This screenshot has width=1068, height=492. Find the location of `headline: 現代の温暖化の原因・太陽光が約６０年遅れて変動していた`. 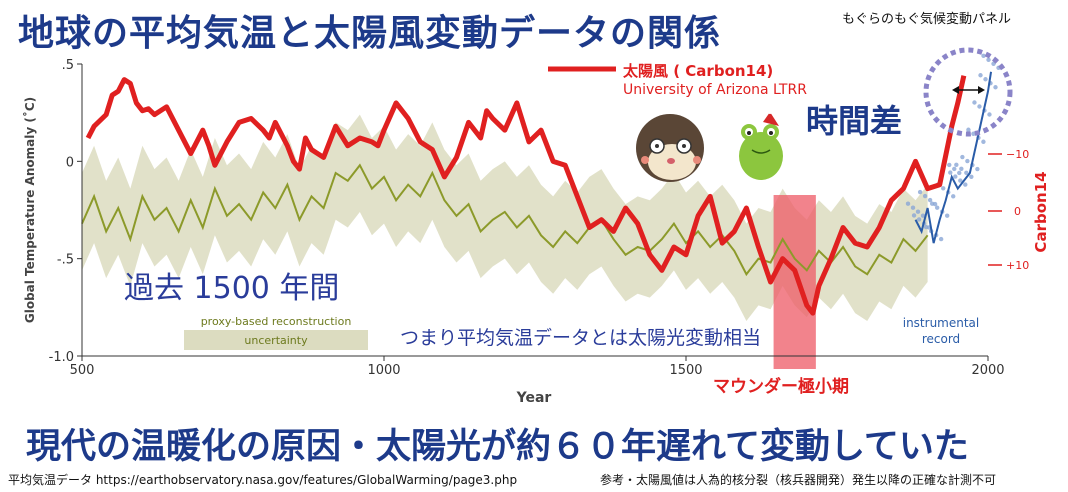

headline: 現代の温暖化の原因・太陽光が約６０年遅れて変動していた is located at coordinates (497, 447).